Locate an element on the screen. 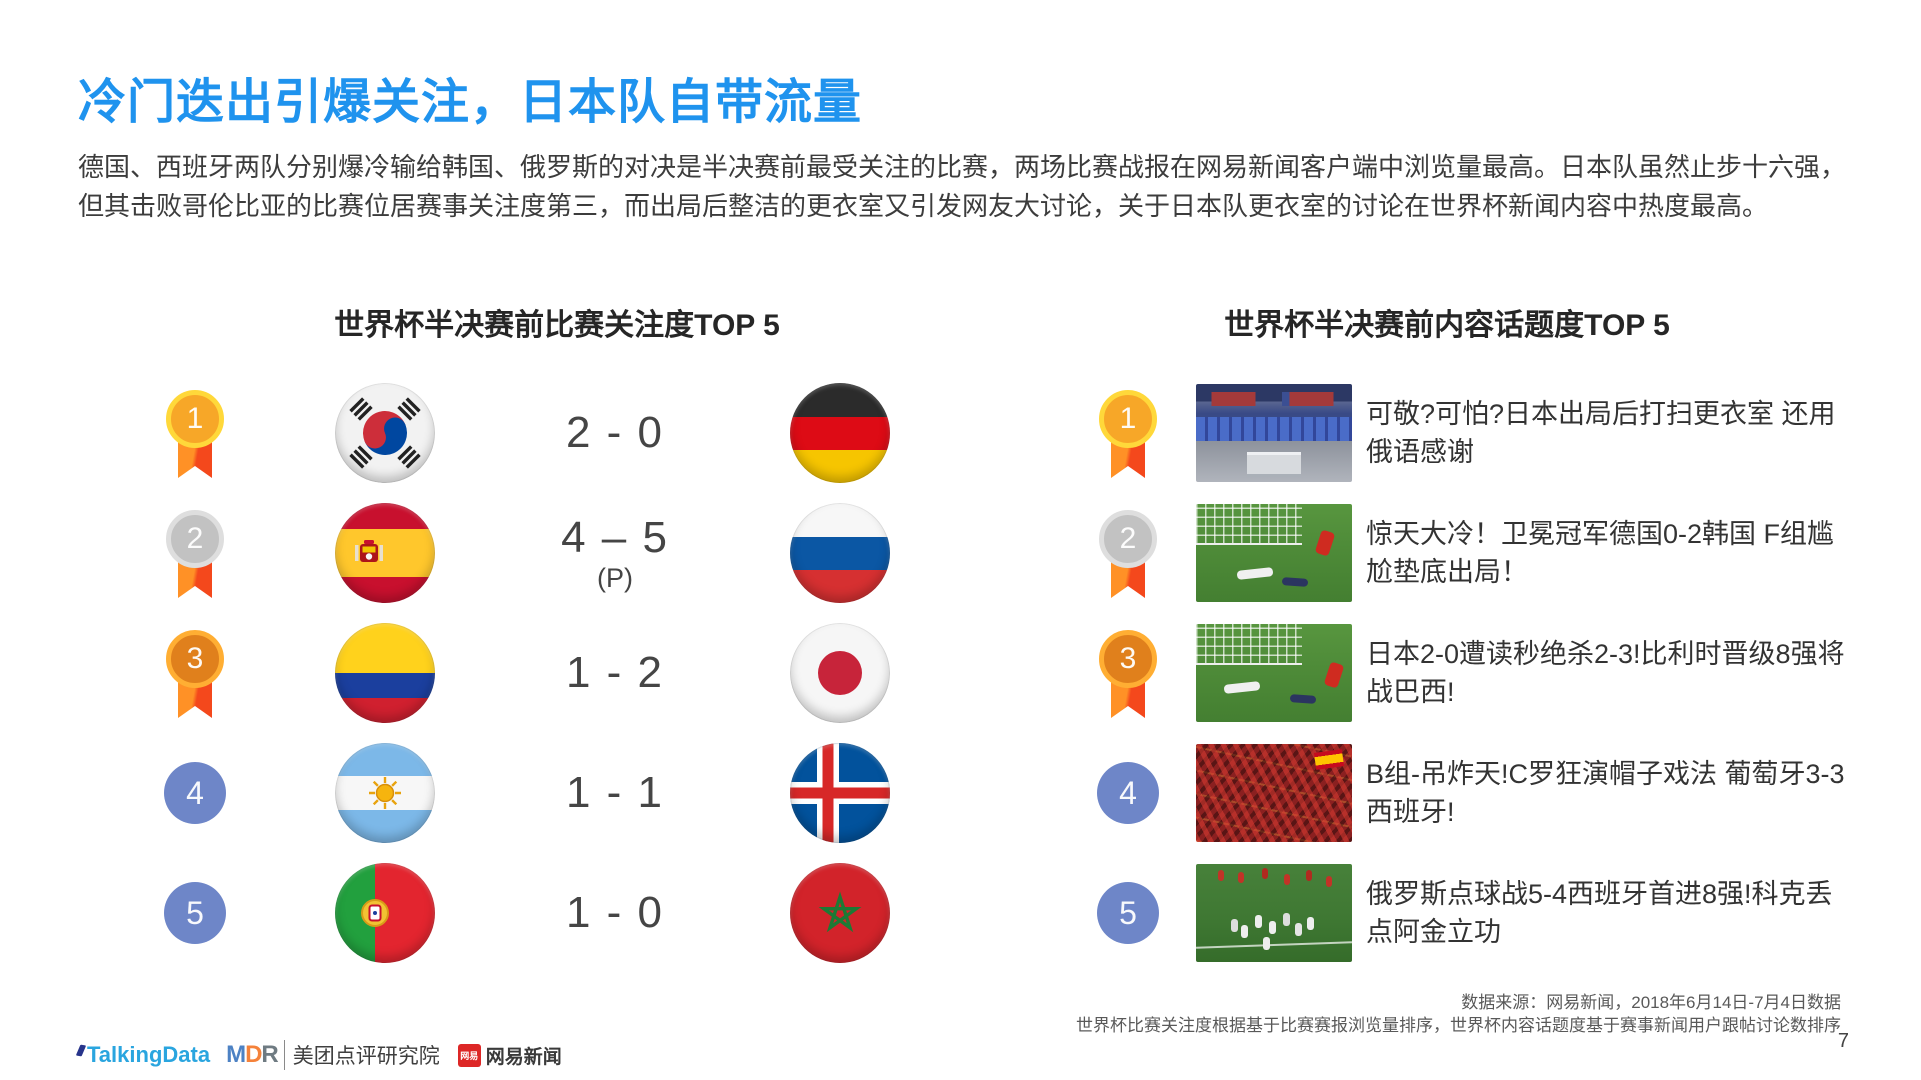 The image size is (1921, 1080). score-note: (P) is located at coordinates (615, 577).